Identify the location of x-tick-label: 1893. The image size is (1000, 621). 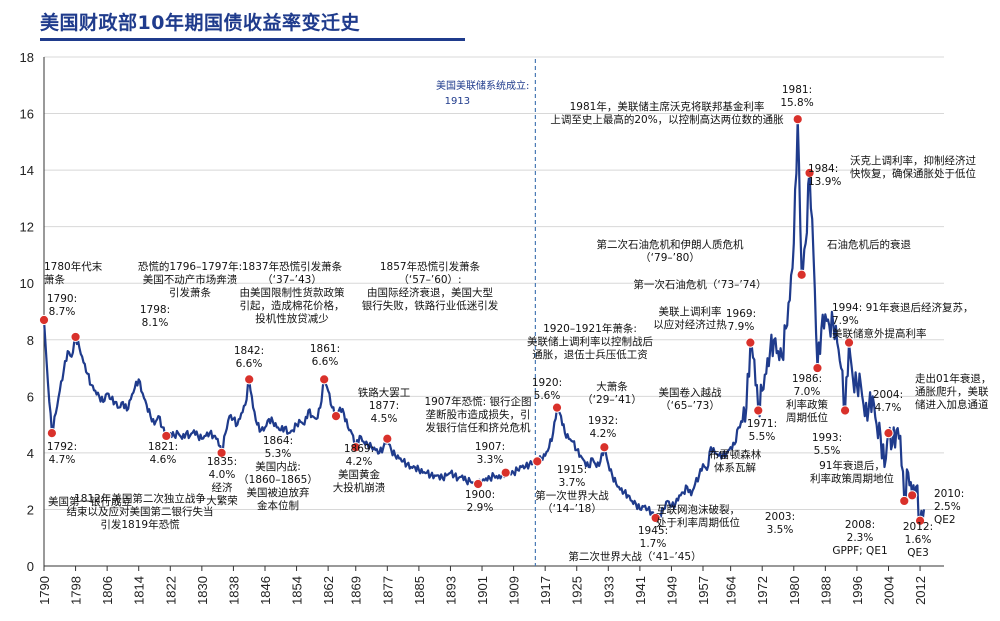
(450, 590).